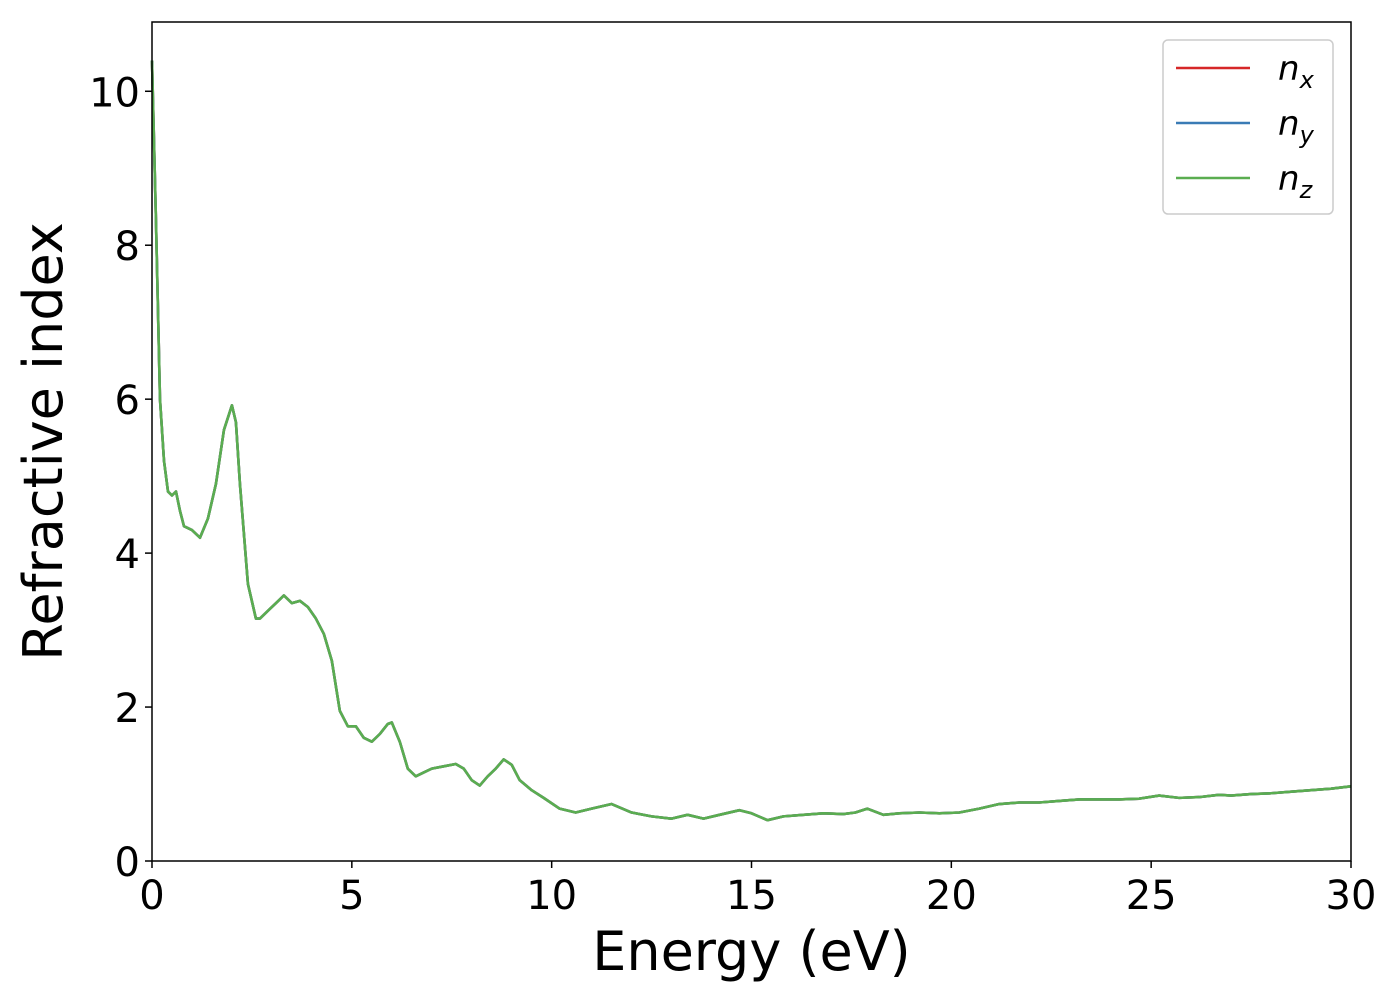 This screenshot has height=1000, width=1400. I want to click on x-tick-label: 20, so click(951, 896).